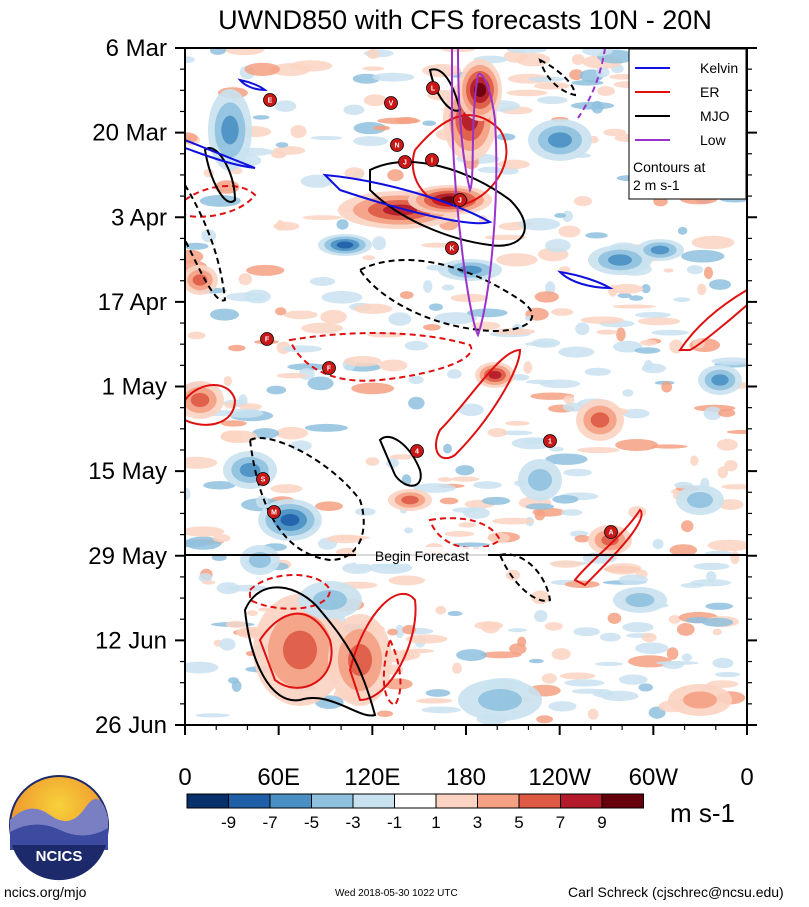  Describe the element at coordinates (422, 555) in the screenshot. I see `begin-forecast-label-bg` at that location.